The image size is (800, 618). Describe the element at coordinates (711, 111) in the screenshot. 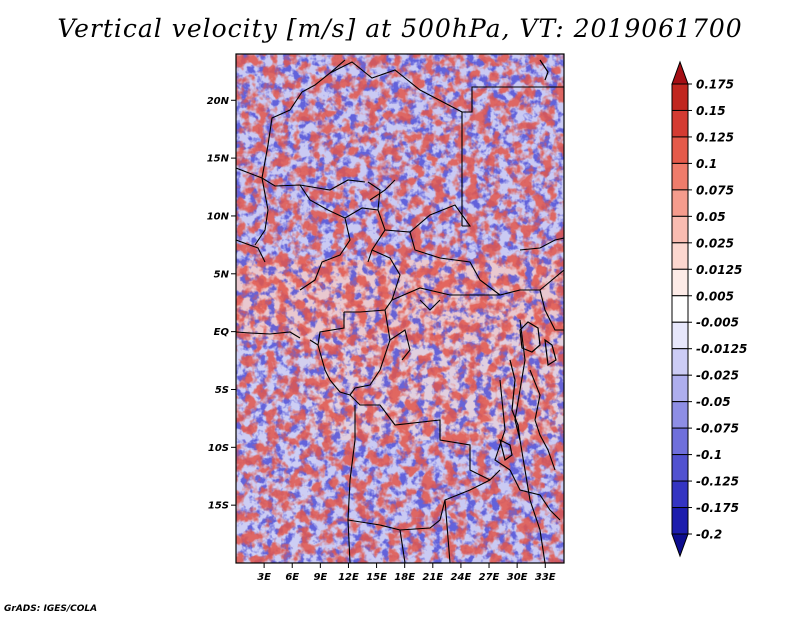

I see `colorbar-level-label: 0.15` at that location.